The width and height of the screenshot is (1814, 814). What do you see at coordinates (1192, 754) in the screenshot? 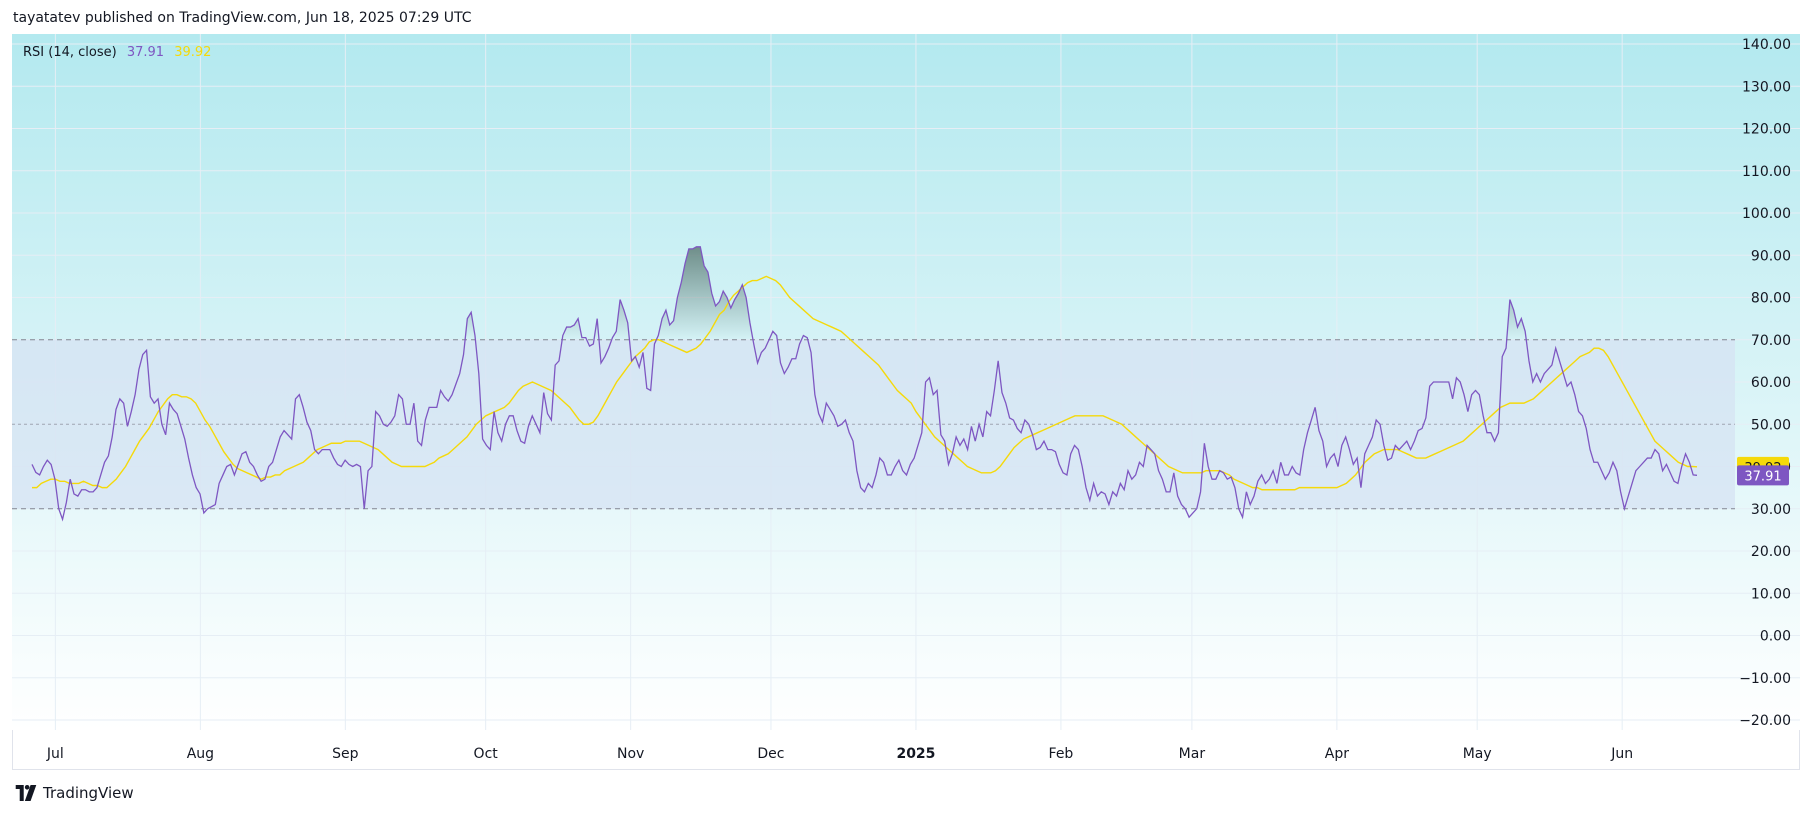
I see `x-tick-label: Mar` at bounding box center [1192, 754].